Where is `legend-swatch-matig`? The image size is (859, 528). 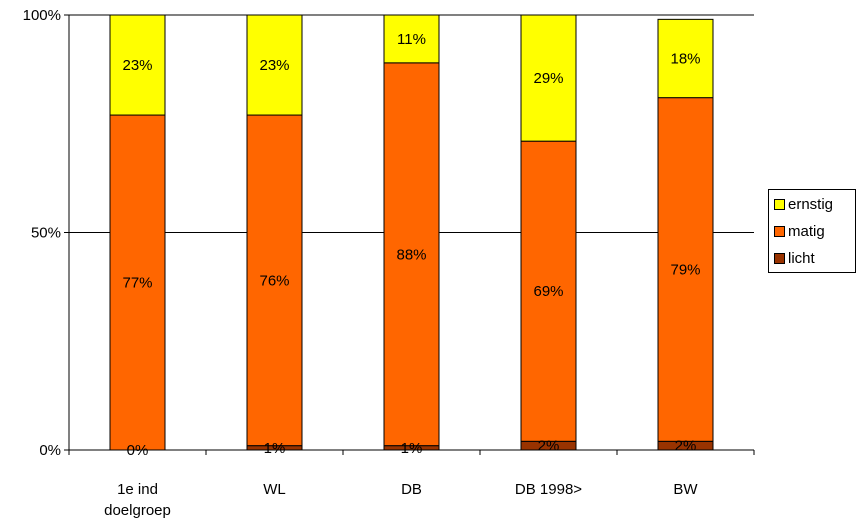 legend-swatch-matig is located at coordinates (779, 231).